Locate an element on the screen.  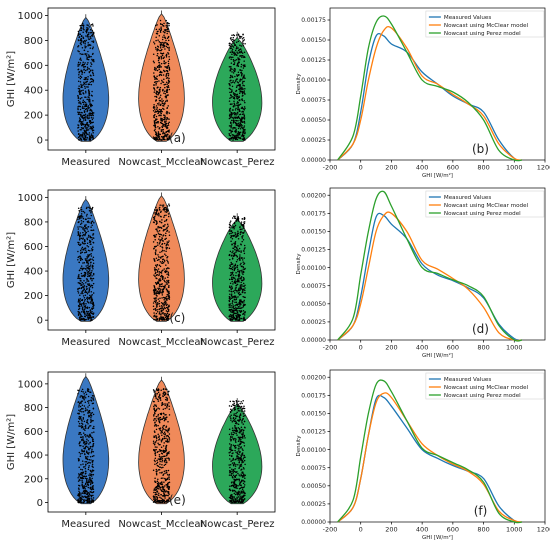
y-tick-label: 600 is located at coordinates (33, 247).